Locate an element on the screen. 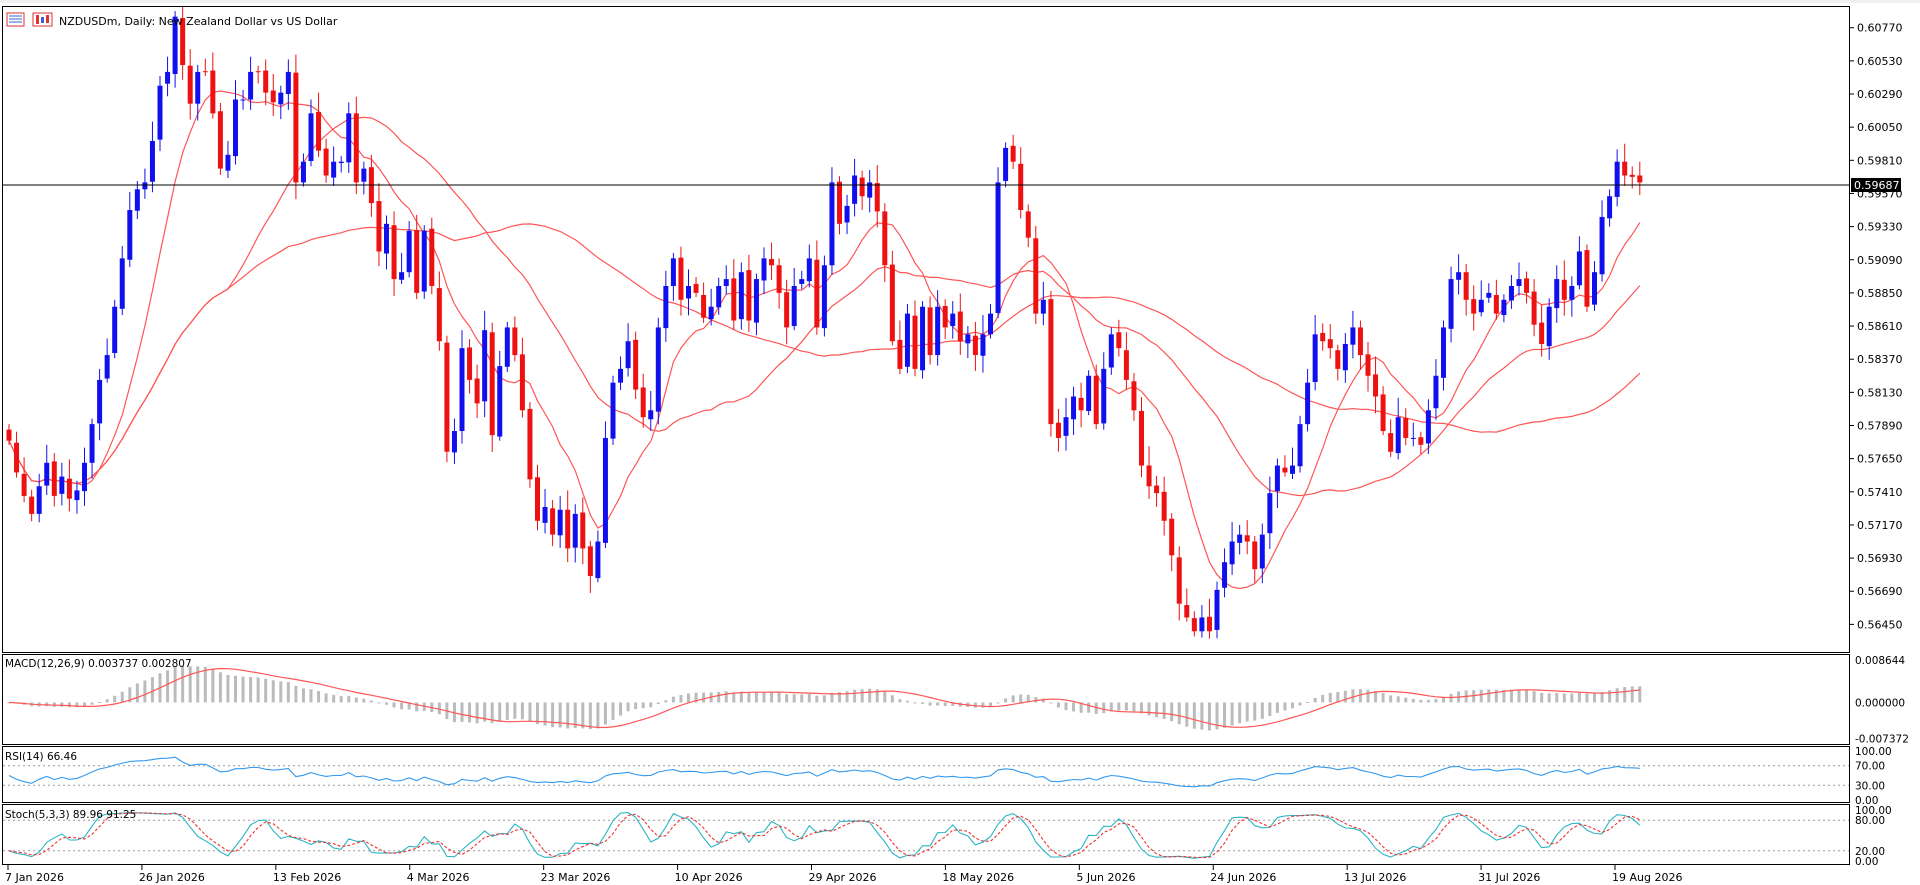 Image resolution: width=1920 pixels, height=885 pixels. macd-signal-line is located at coordinates (824, 698).